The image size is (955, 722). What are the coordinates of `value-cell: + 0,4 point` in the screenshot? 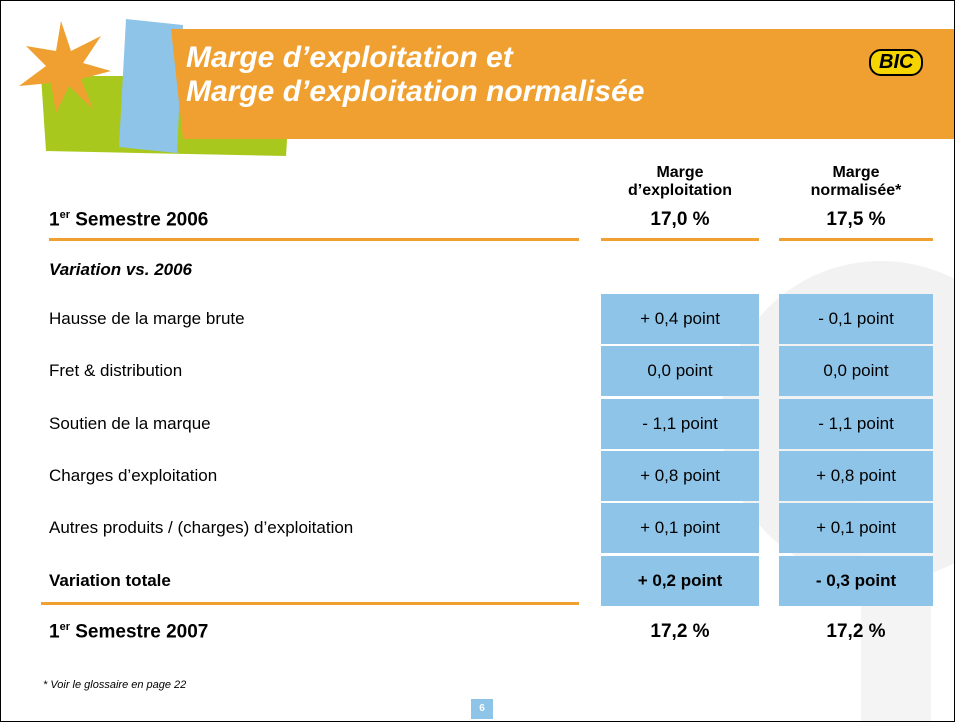 It's located at (680, 319).